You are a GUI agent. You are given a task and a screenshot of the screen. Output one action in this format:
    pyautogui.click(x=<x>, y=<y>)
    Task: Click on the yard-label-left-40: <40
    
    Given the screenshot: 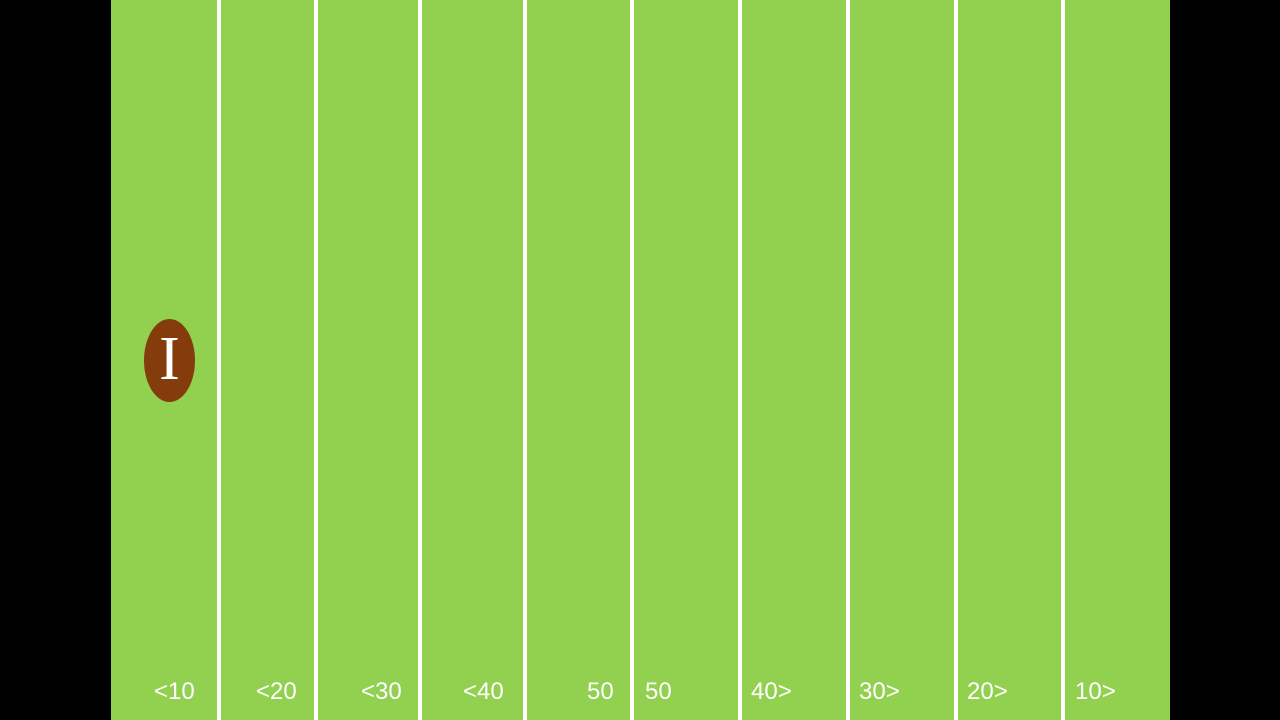 What is the action you would take?
    pyautogui.click(x=483, y=691)
    